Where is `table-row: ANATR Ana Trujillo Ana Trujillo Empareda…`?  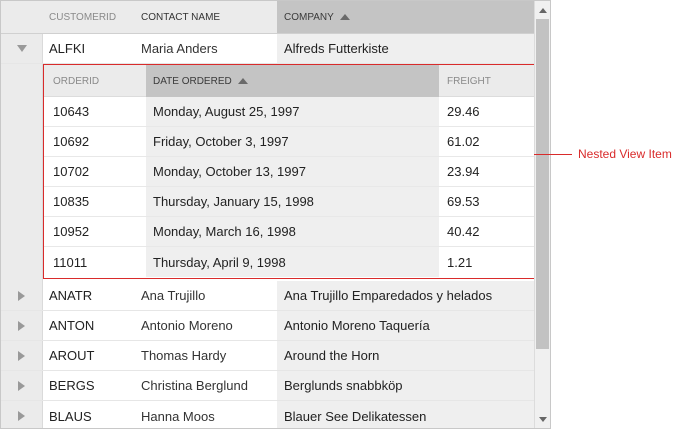 table-row: ANATR Ana Trujillo Ana Trujillo Empareda… is located at coordinates (268, 296).